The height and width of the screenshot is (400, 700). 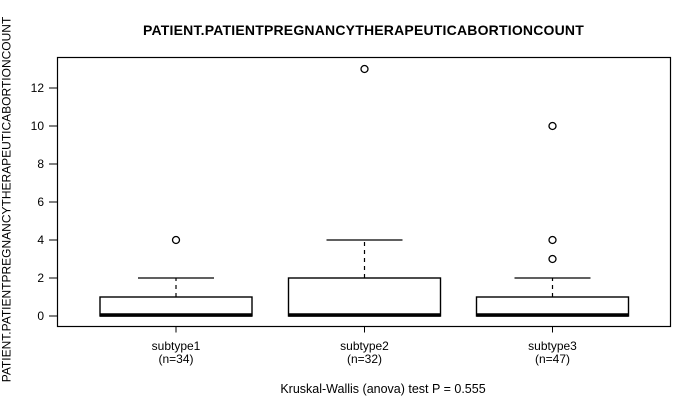 I want to click on y-tick-label: 2, so click(x=40, y=278).